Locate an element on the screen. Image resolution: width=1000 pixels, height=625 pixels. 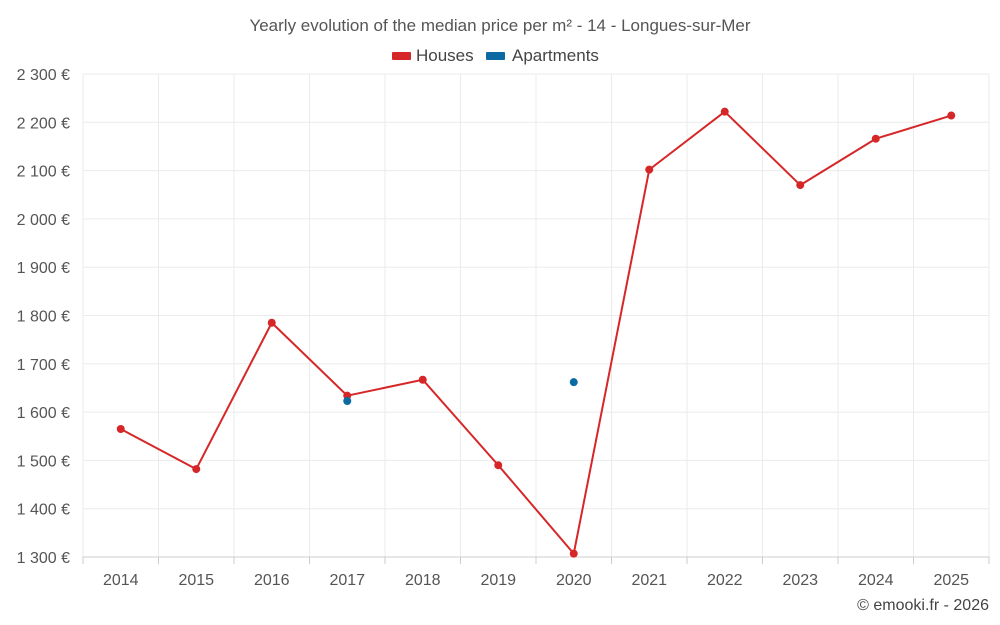
legend: Houses Apartments is located at coordinates (495, 55).